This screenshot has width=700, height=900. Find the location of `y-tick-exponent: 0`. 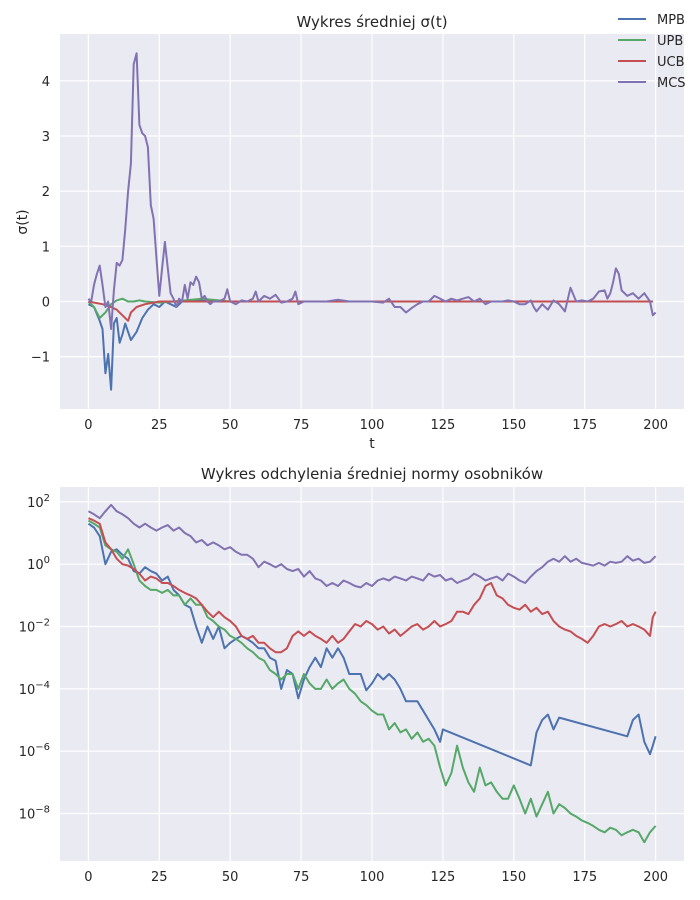

y-tick-exponent: 0 is located at coordinates (47, 560).